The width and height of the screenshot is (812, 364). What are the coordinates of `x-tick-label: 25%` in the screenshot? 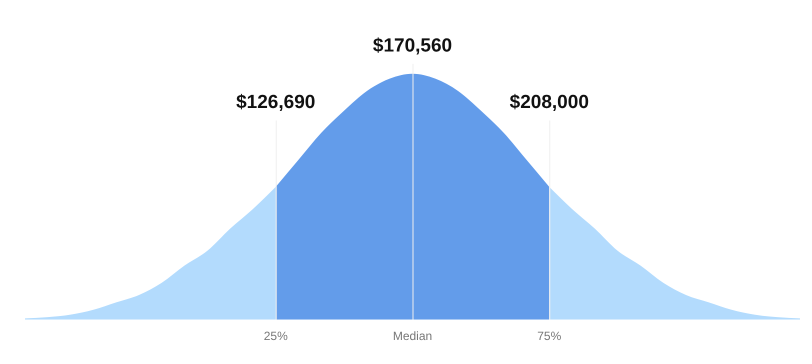 It's located at (276, 336).